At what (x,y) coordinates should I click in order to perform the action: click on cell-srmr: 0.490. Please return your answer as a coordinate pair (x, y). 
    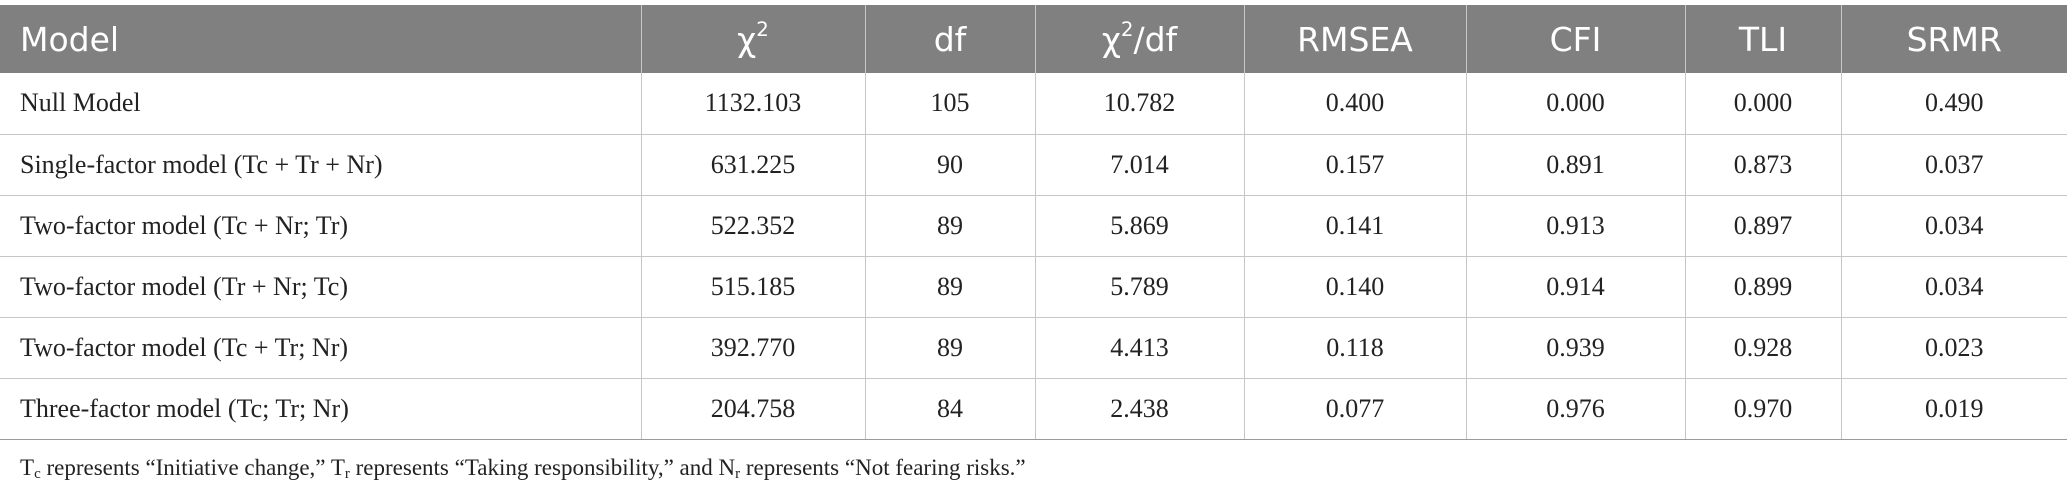
    Looking at the image, I should click on (1953, 104).